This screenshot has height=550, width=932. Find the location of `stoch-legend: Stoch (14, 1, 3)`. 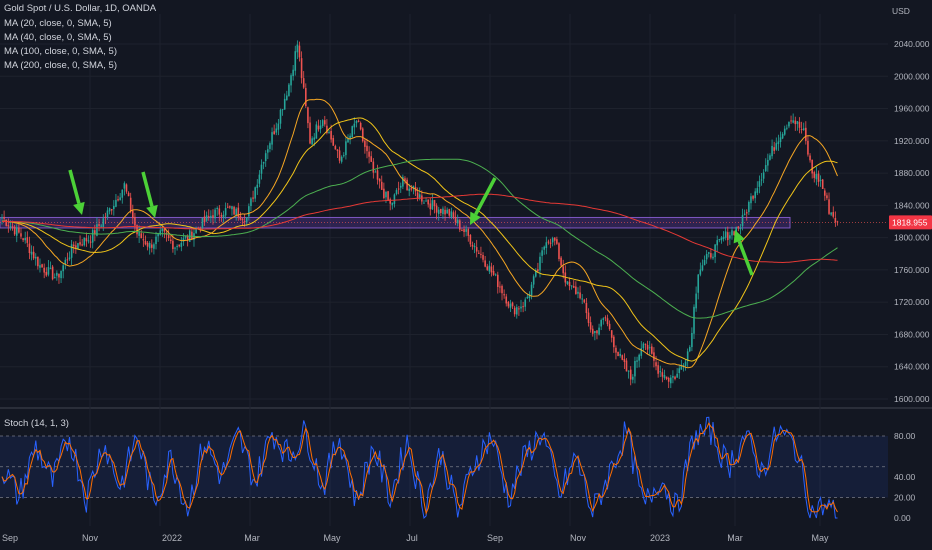

stoch-legend: Stoch (14, 1, 3) is located at coordinates (36, 423).